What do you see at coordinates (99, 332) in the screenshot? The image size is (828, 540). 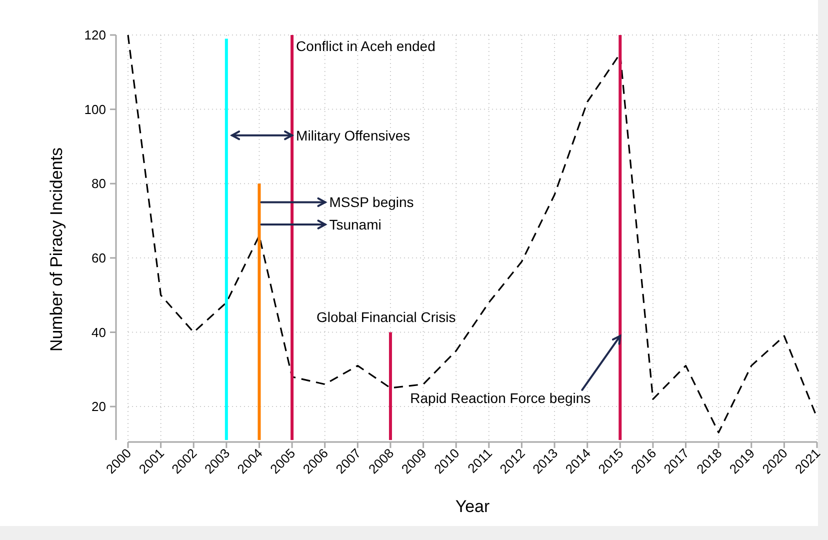 I see `y-tick-label: 40` at bounding box center [99, 332].